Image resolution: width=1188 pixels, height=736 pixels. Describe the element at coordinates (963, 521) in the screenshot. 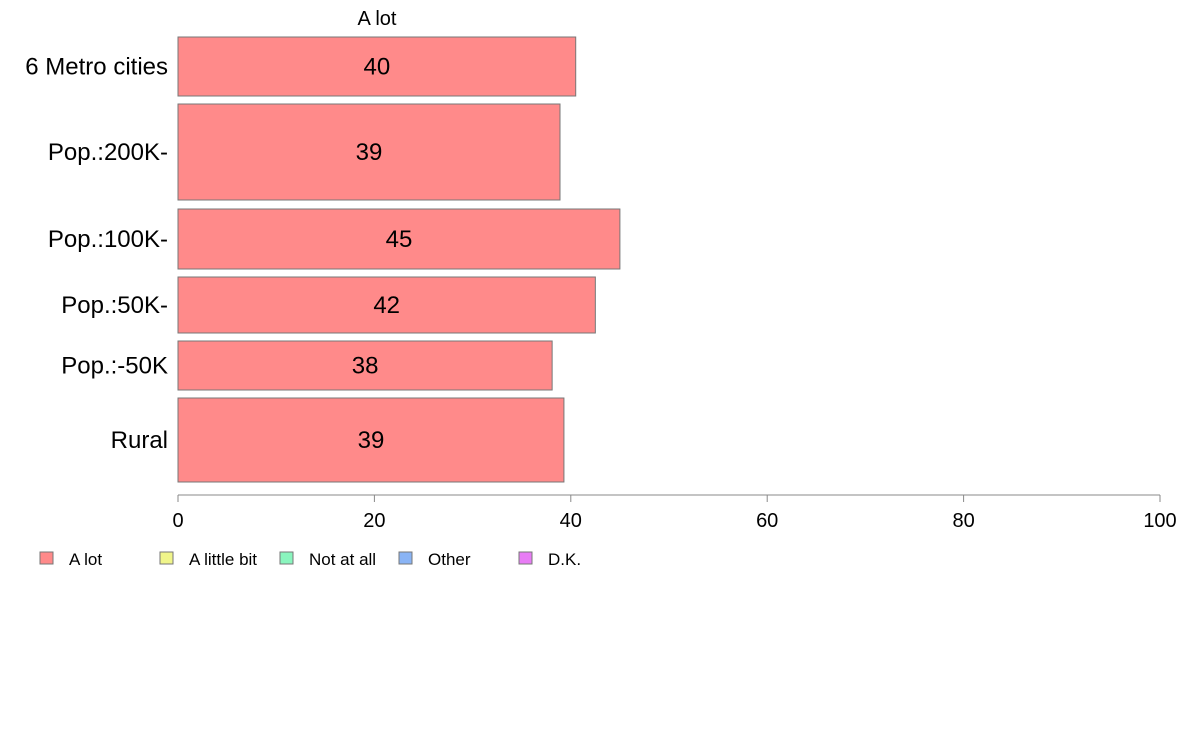

I see `x-tick-label: 80` at that location.